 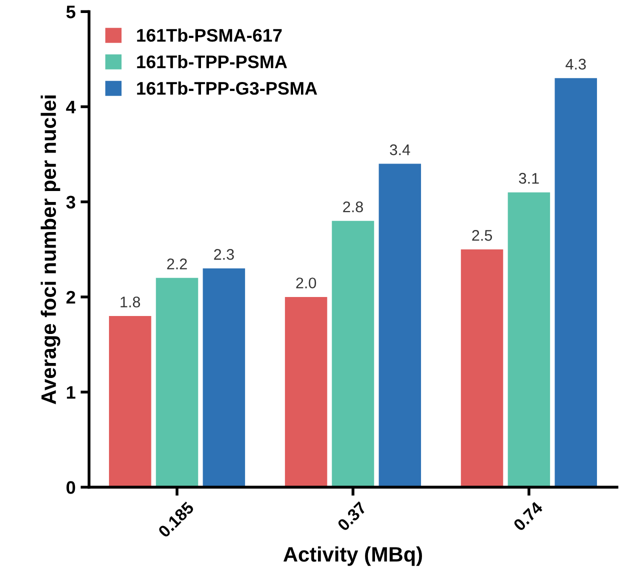 I want to click on legend-label: 161Tb-TPP-PSMA, so click(x=212, y=61).